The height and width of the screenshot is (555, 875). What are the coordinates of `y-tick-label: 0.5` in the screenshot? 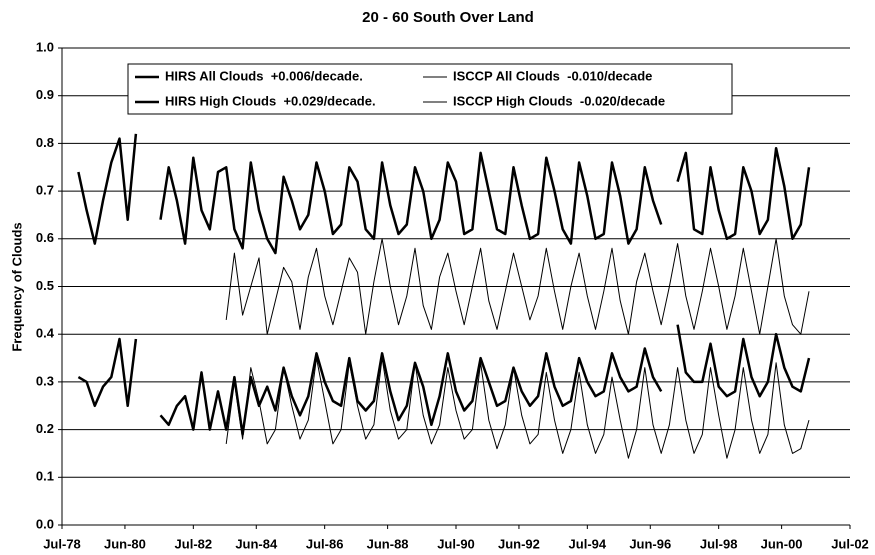 It's located at (45, 285).